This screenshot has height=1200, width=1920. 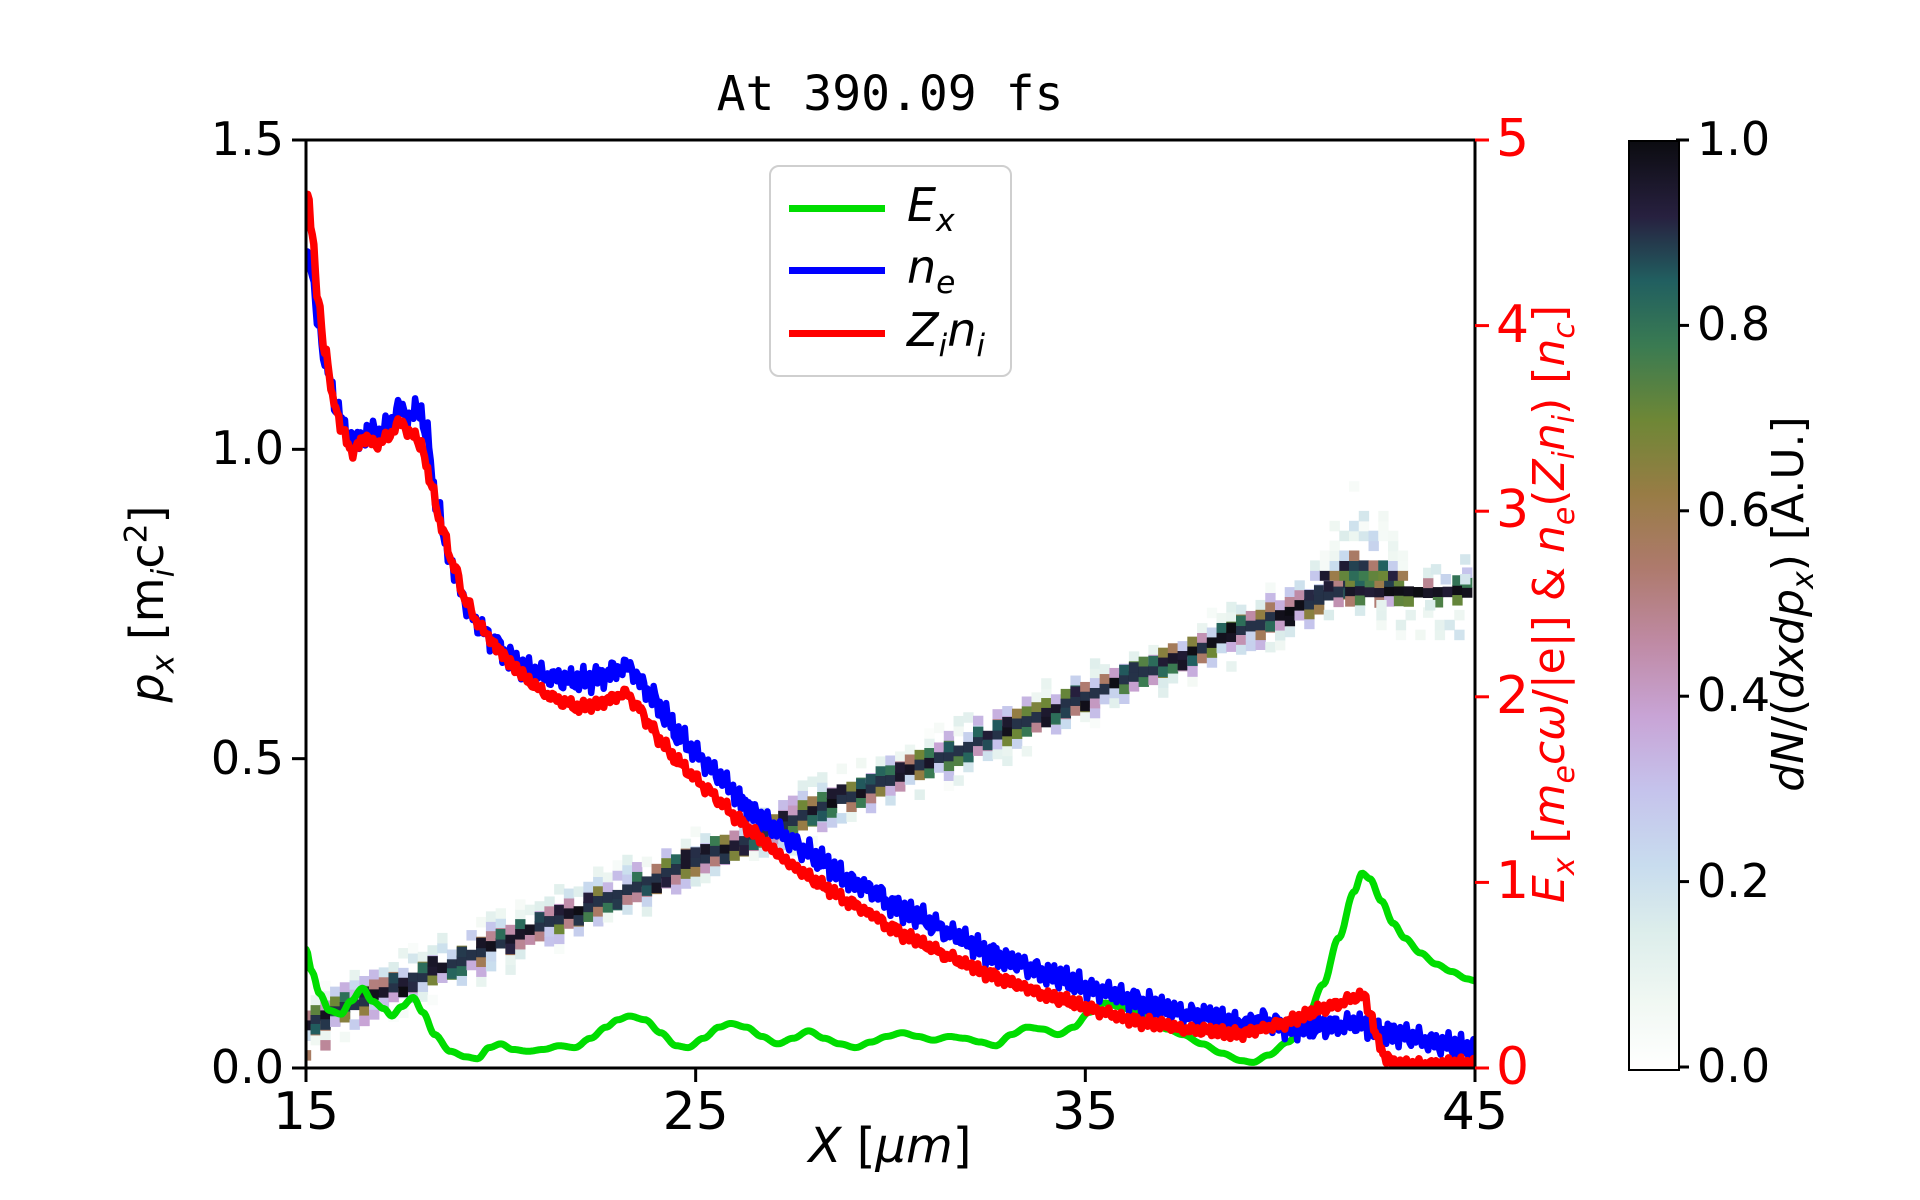 I want to click on label-segment: N, so click(x=1789, y=747).